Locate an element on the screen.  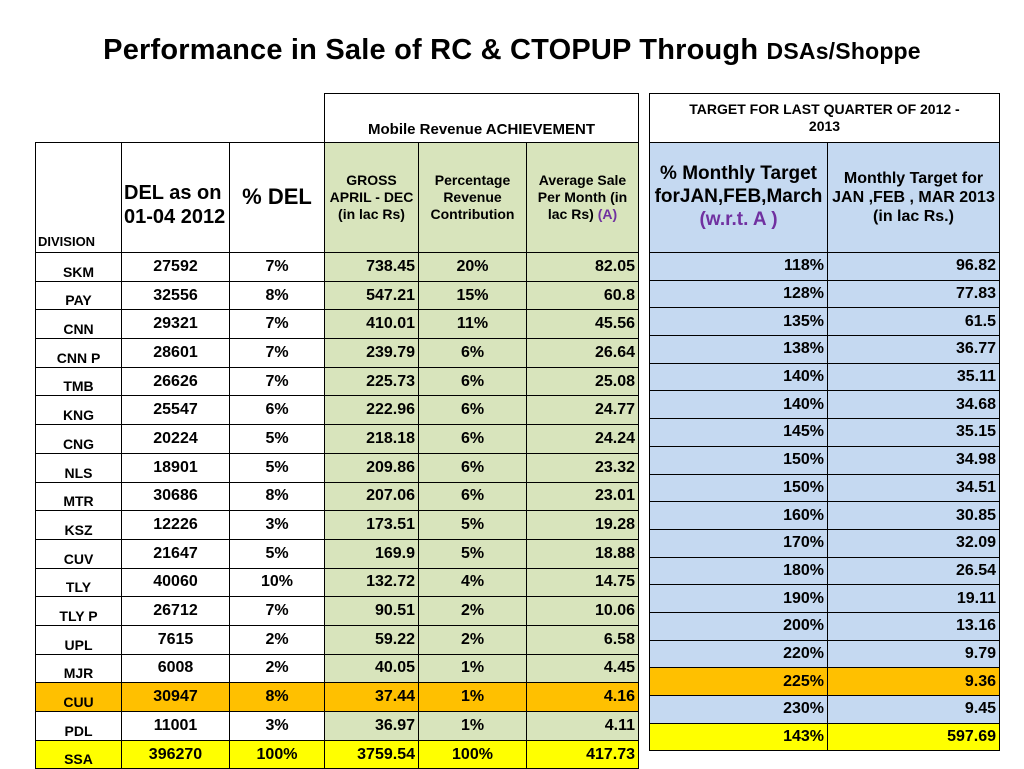
table-row: MJR 6008 2% 40.05 1% 4.45 is located at coordinates (337, 668).